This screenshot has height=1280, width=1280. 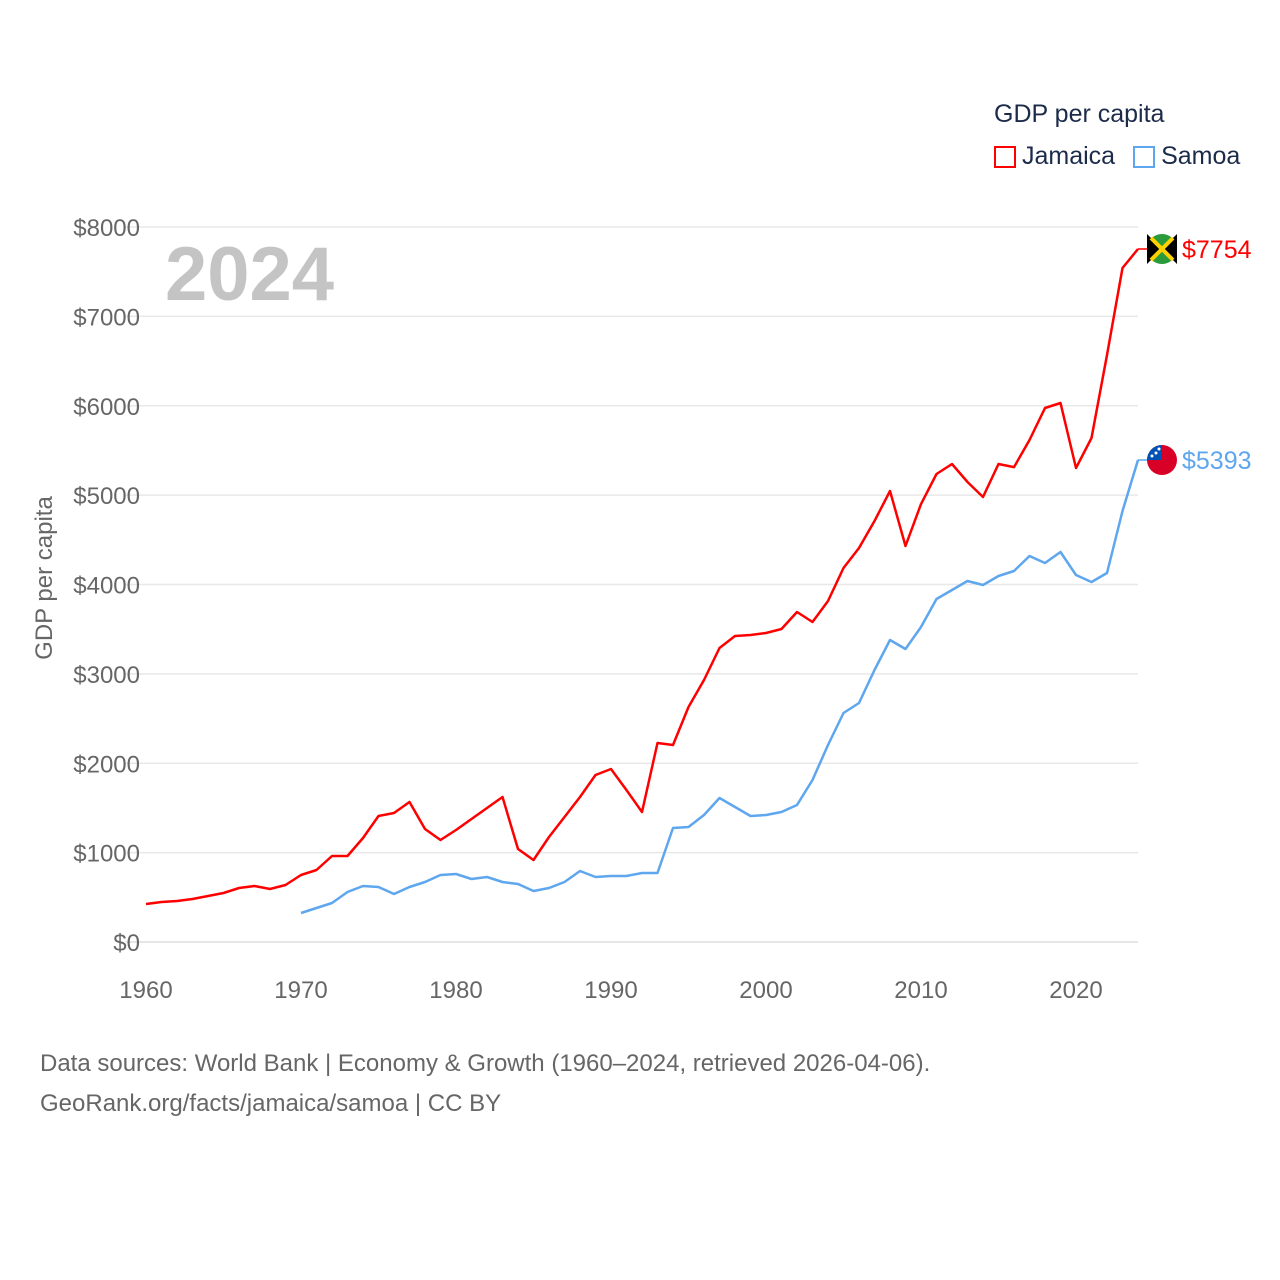 I want to click on x-tick-label: 1990, so click(x=610, y=990).